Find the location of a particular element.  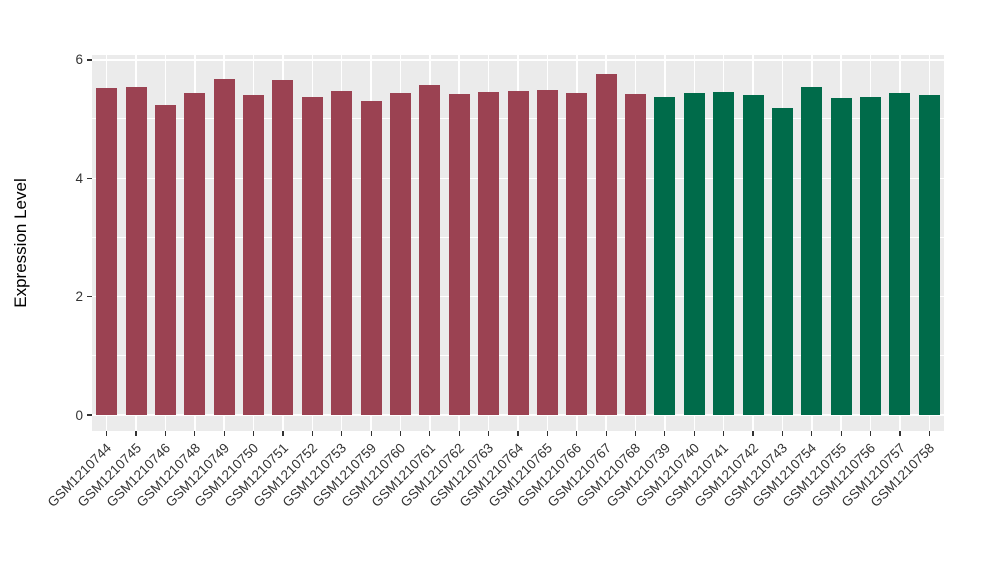

bar-GSM1210739 is located at coordinates (665, 255).